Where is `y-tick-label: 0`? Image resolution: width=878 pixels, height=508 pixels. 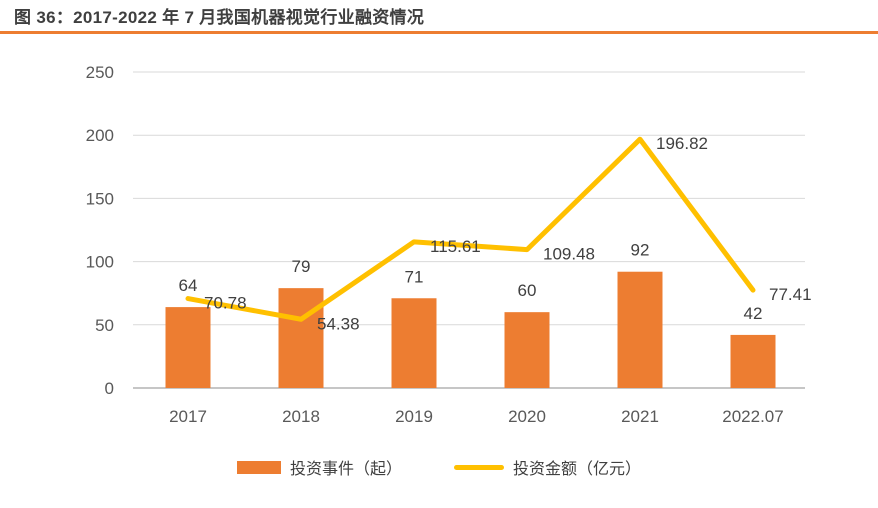
y-tick-label: 0 is located at coordinates (109, 388).